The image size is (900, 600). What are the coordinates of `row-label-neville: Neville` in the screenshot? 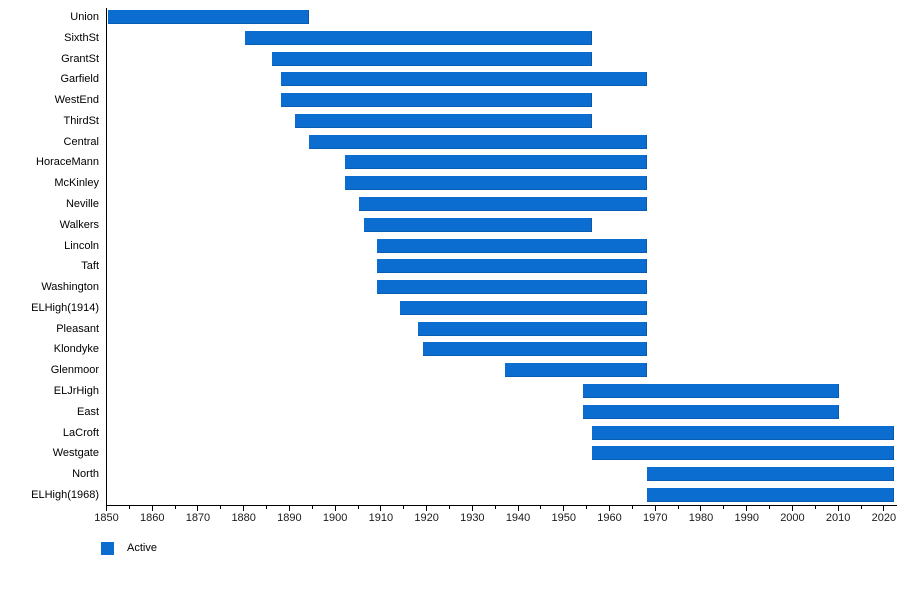 It's located at (82, 204).